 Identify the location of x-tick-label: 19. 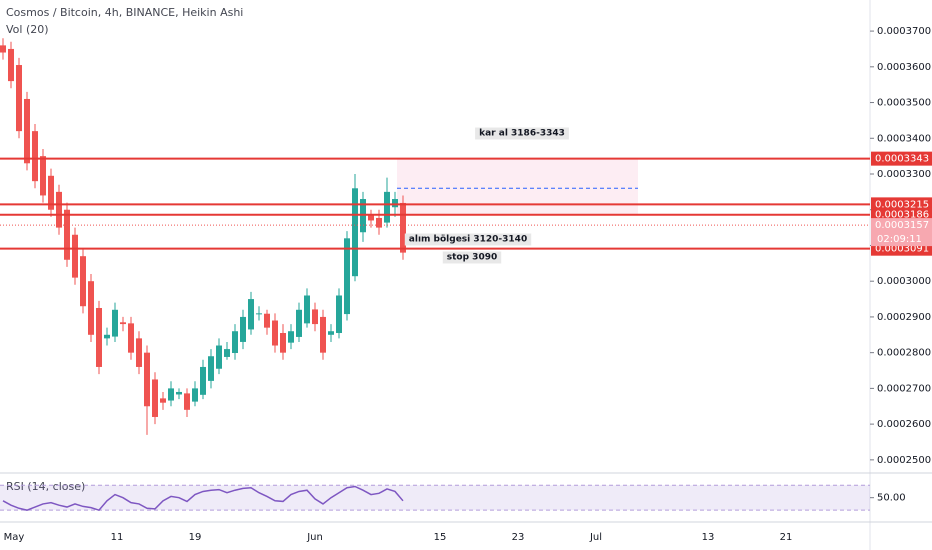
(195, 537).